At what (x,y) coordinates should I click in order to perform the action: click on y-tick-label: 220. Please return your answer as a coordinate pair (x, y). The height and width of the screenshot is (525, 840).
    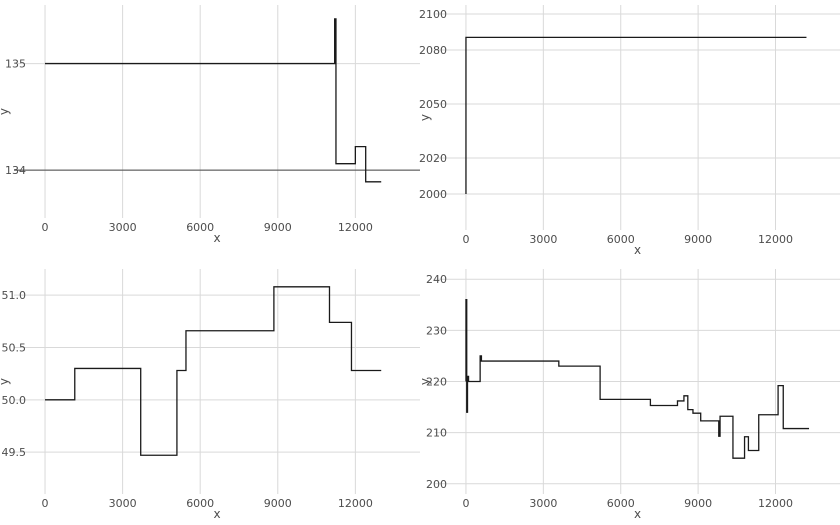
    Looking at the image, I should click on (436, 382).